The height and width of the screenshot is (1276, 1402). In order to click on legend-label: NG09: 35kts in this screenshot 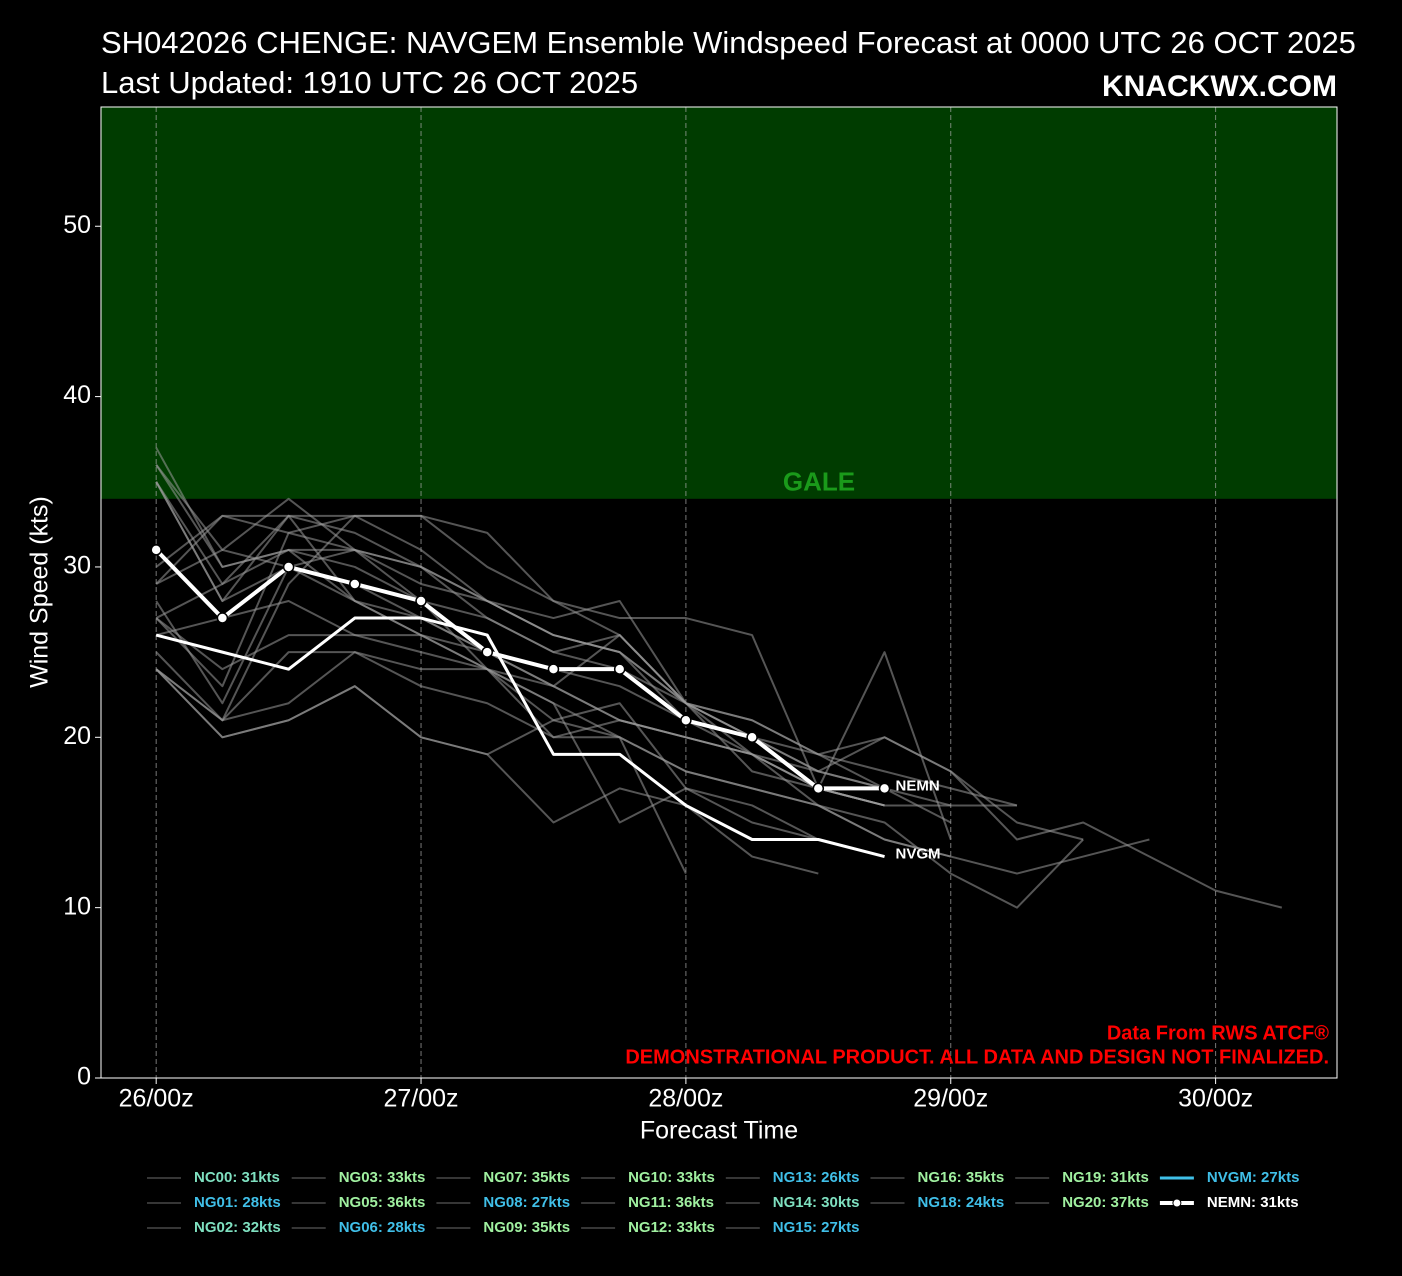, I will do `click(526, 1227)`.